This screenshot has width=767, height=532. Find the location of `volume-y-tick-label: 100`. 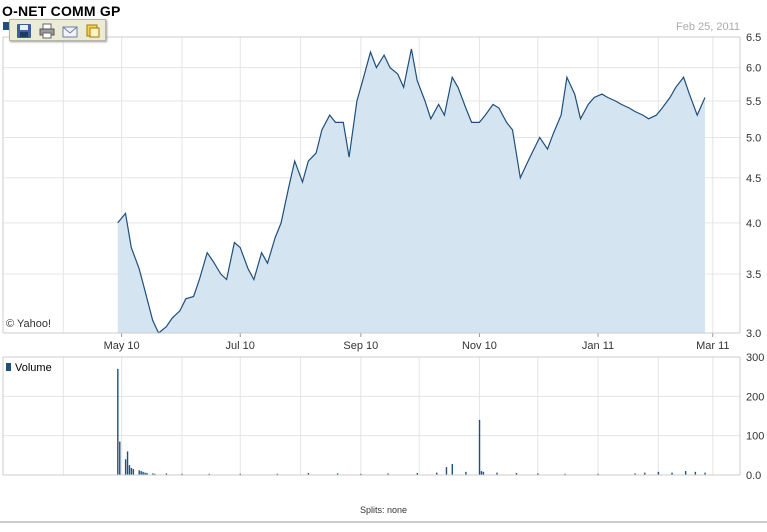

volume-y-tick-label: 100 is located at coordinates (755, 437).